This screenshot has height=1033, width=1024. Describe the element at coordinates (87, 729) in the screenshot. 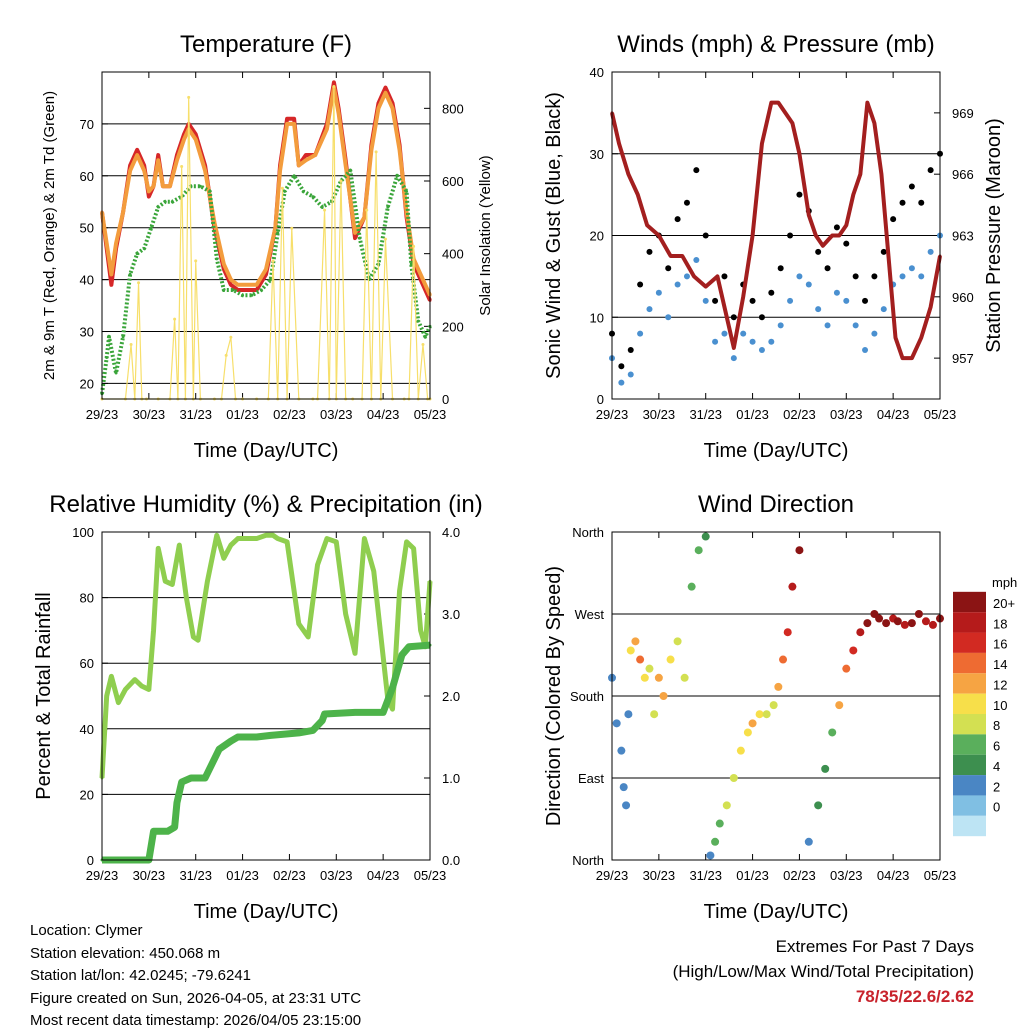

I see `y-tick-label: 40` at that location.